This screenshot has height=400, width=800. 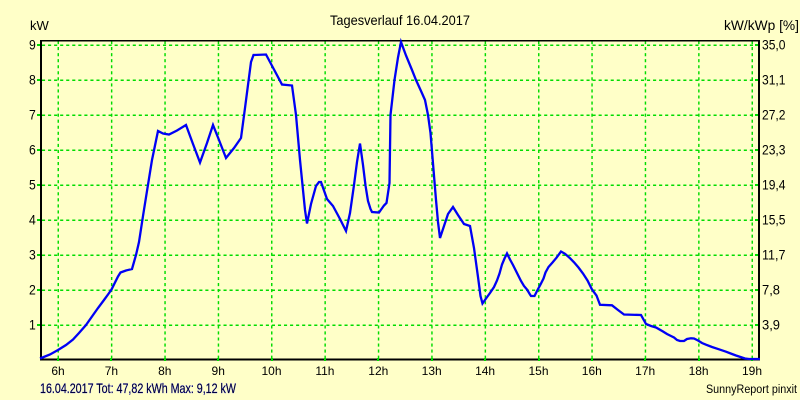 I want to click on svg-text: 15h, so click(x=538, y=371).